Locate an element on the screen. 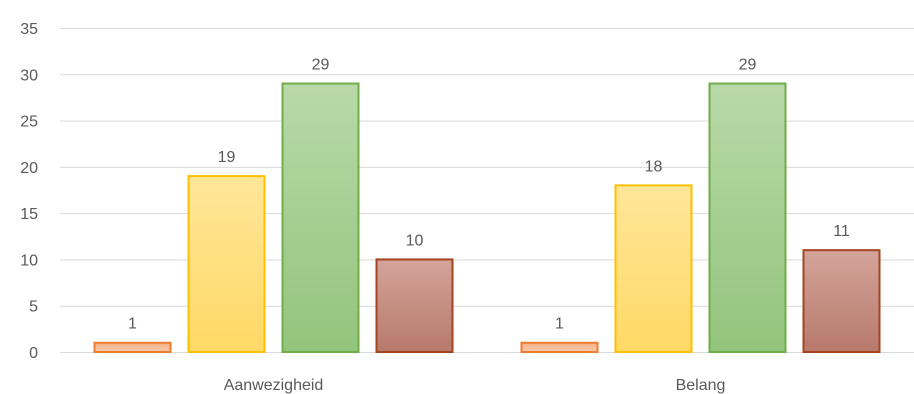 This screenshot has height=394, width=914. data-label: 19 is located at coordinates (227, 157).